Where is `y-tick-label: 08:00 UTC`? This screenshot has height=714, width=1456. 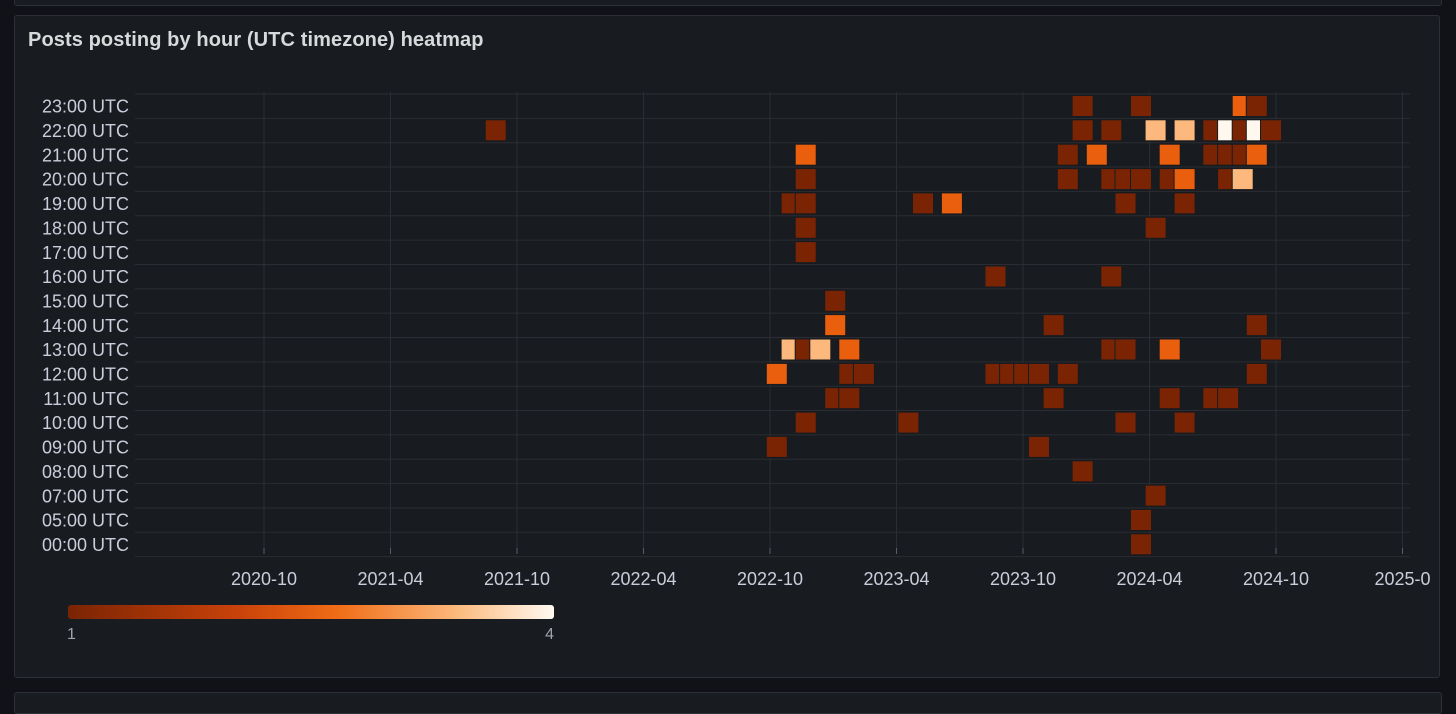
y-tick-label: 08:00 UTC is located at coordinates (85, 472).